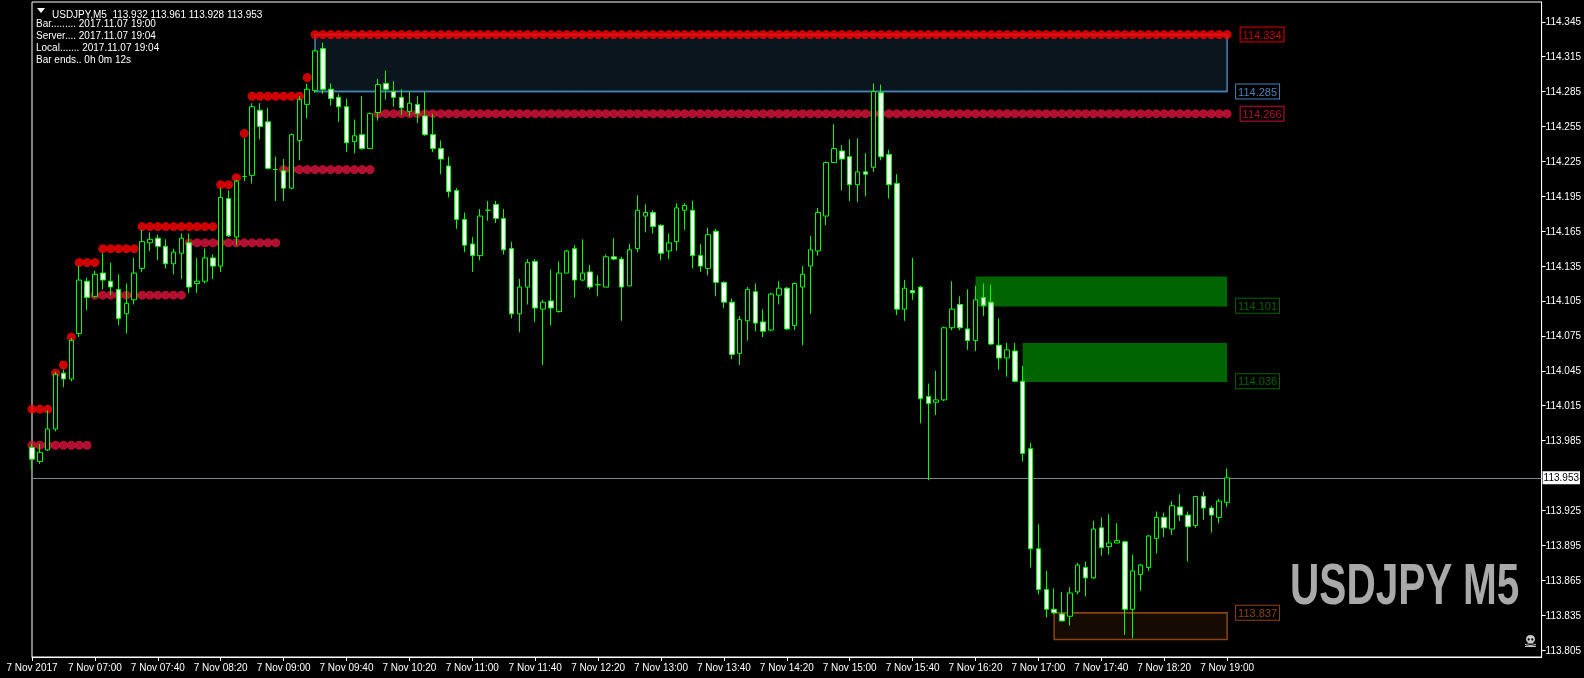 The image size is (1584, 678). Describe the element at coordinates (32, 667) in the screenshot. I see `x-tick-label: 7 Nov 2017` at that location.